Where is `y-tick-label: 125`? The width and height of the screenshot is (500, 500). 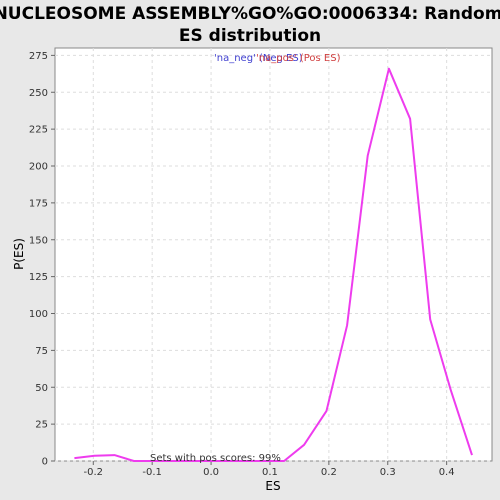
y-tick-label: 125 is located at coordinates (38, 277).